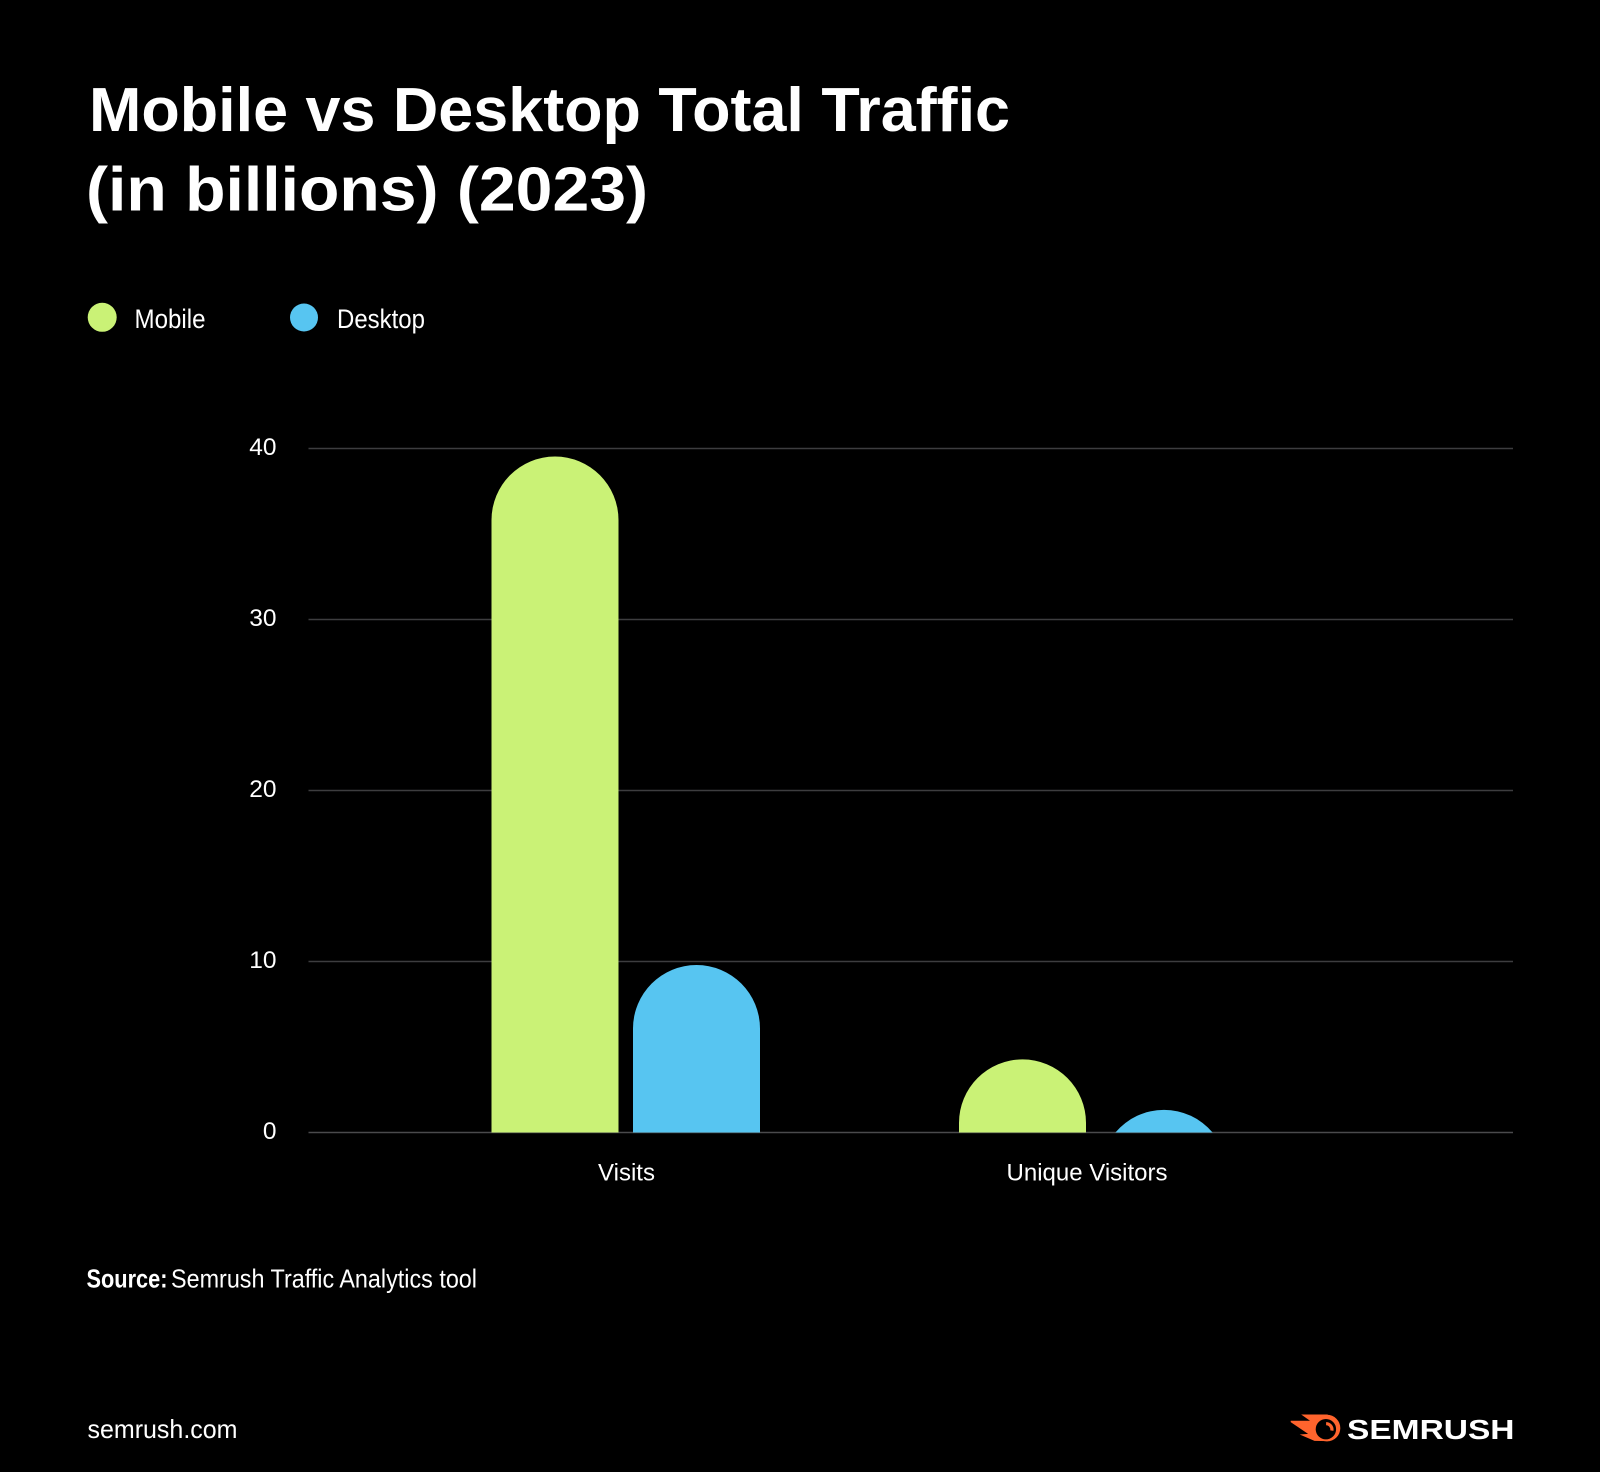  Describe the element at coordinates (1087, 1173) in the screenshot. I see `svg-text: Unique Visitors` at that location.